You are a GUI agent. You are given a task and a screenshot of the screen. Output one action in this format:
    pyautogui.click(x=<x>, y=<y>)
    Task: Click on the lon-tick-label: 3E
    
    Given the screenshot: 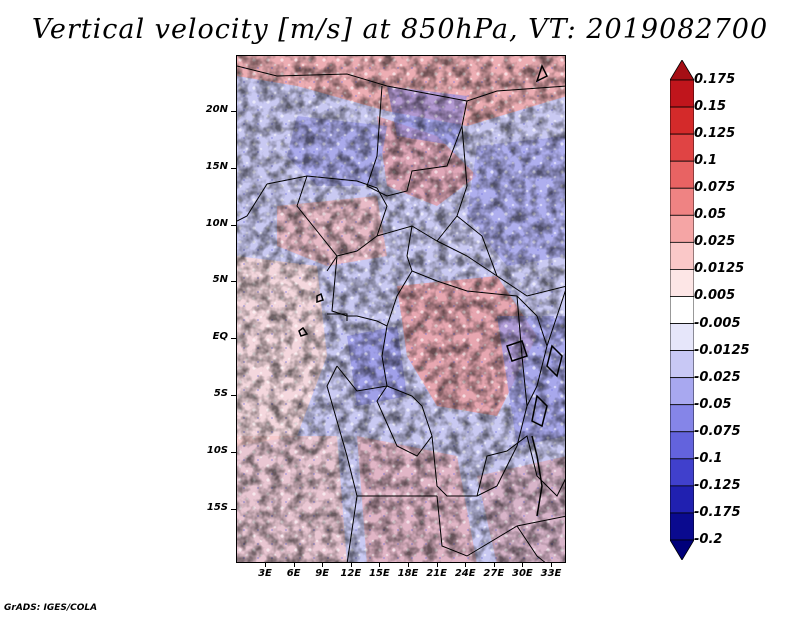 What is the action you would take?
    pyautogui.click(x=265, y=573)
    